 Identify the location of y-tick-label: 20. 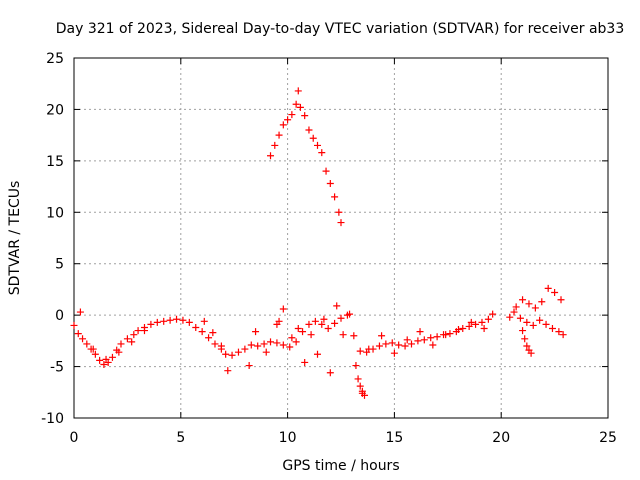
(55, 110).